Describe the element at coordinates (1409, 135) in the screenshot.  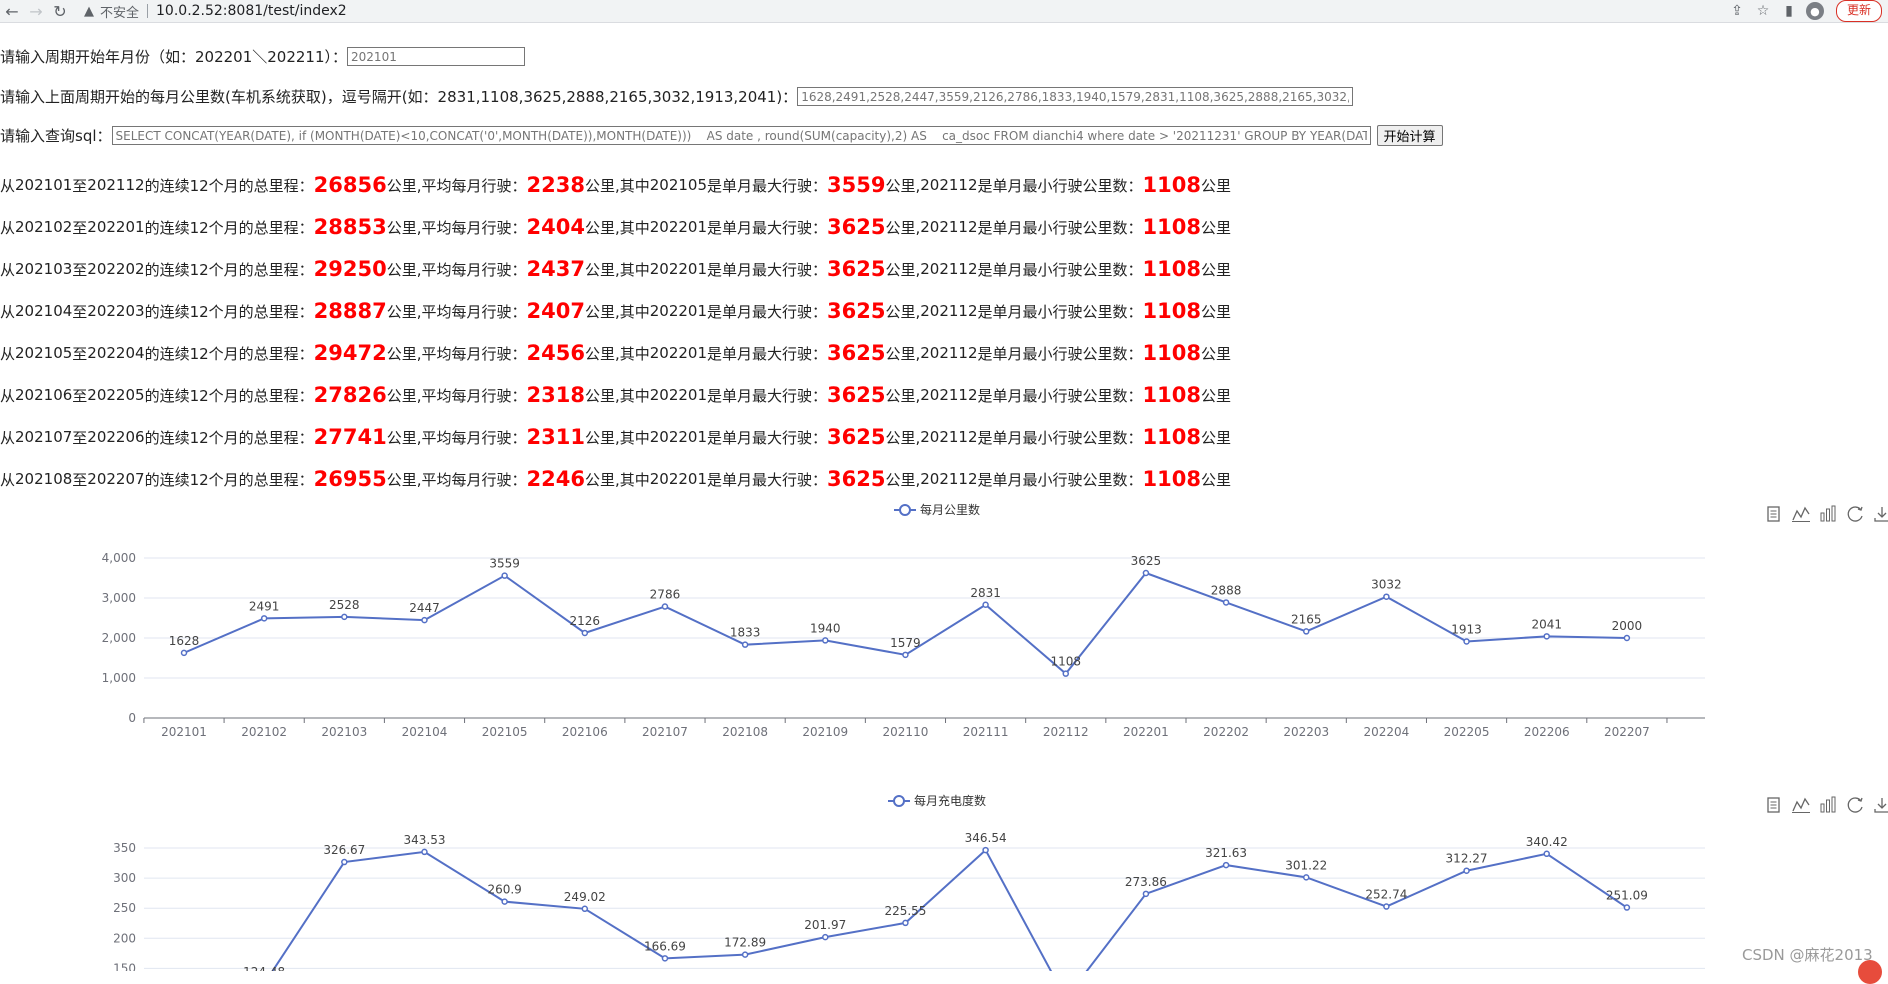
I see `start-calc-button: 开始计算` at that location.